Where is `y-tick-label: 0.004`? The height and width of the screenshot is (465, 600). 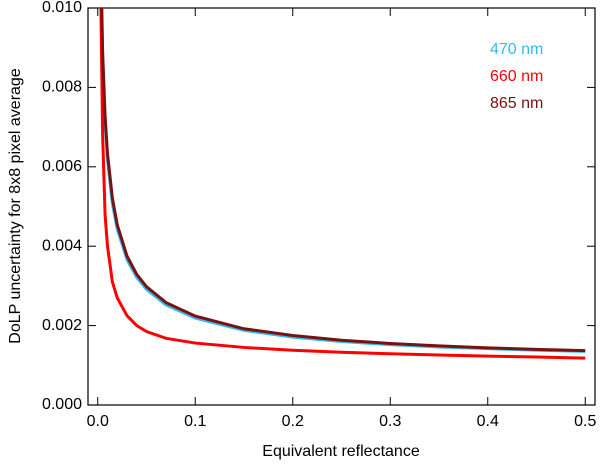 y-tick-label: 0.004 is located at coordinates (62, 245).